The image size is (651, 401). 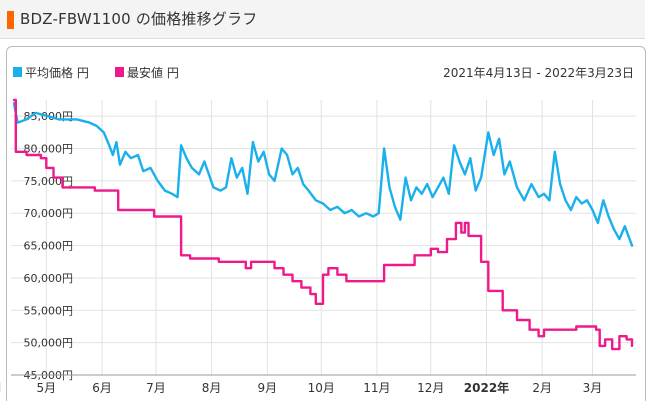 What do you see at coordinates (321, 388) in the screenshot?
I see `x-tick-label: 10月` at bounding box center [321, 388].